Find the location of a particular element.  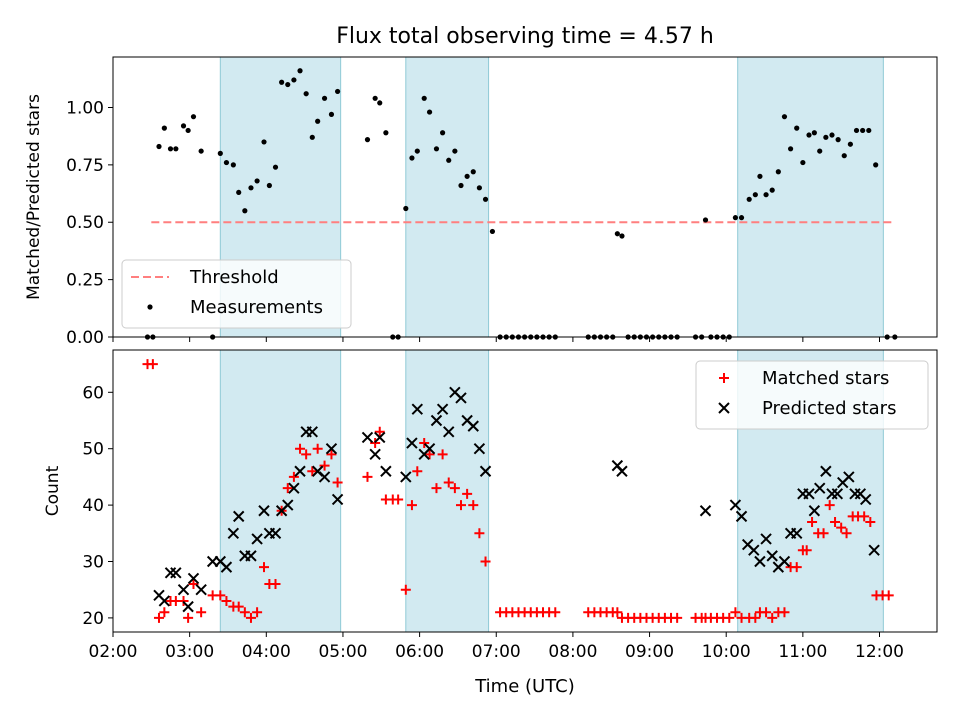

x-tick-label: 11:00 is located at coordinates (802, 652).